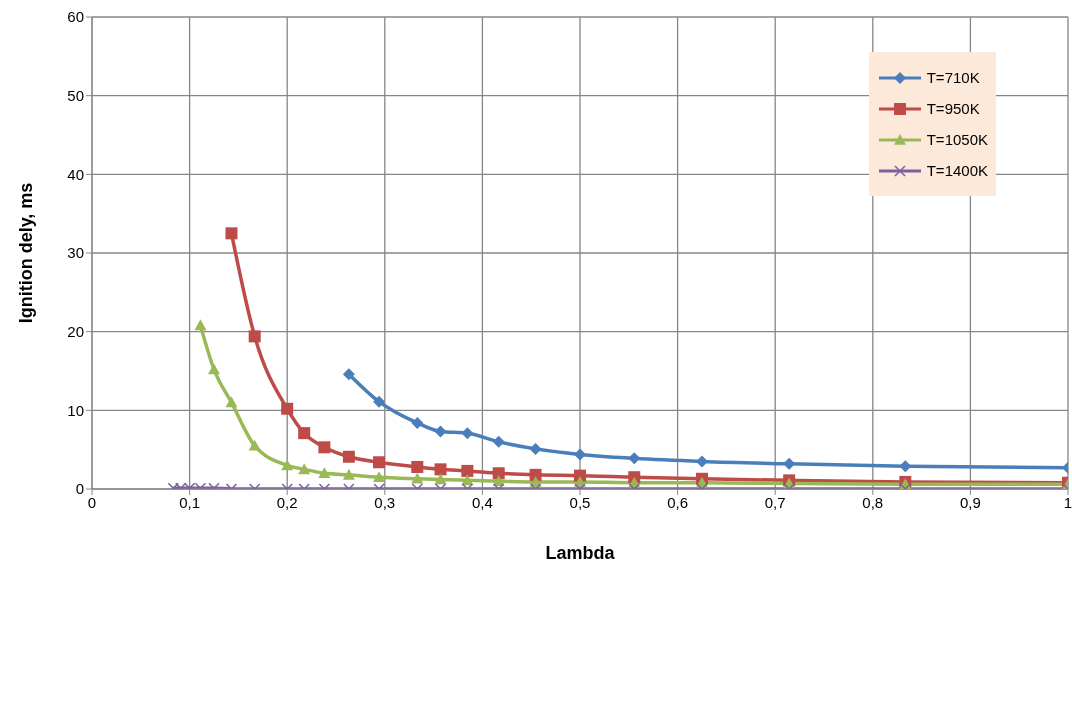 This screenshot has width=1072, height=727. I want to click on x-tick-label: 0, so click(92, 502).